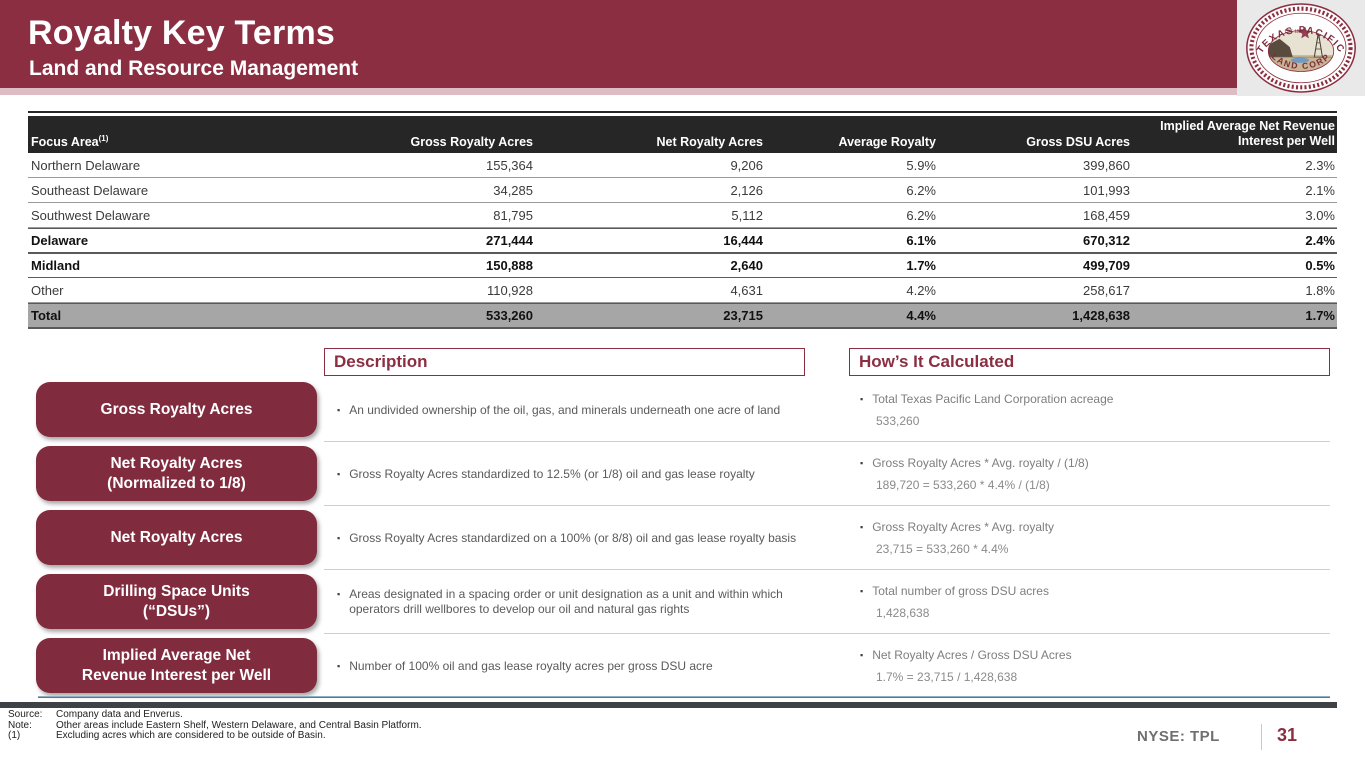  I want to click on calc-value: 189,720 = 533,260 * 4.4% / (1/8), so click(963, 484).